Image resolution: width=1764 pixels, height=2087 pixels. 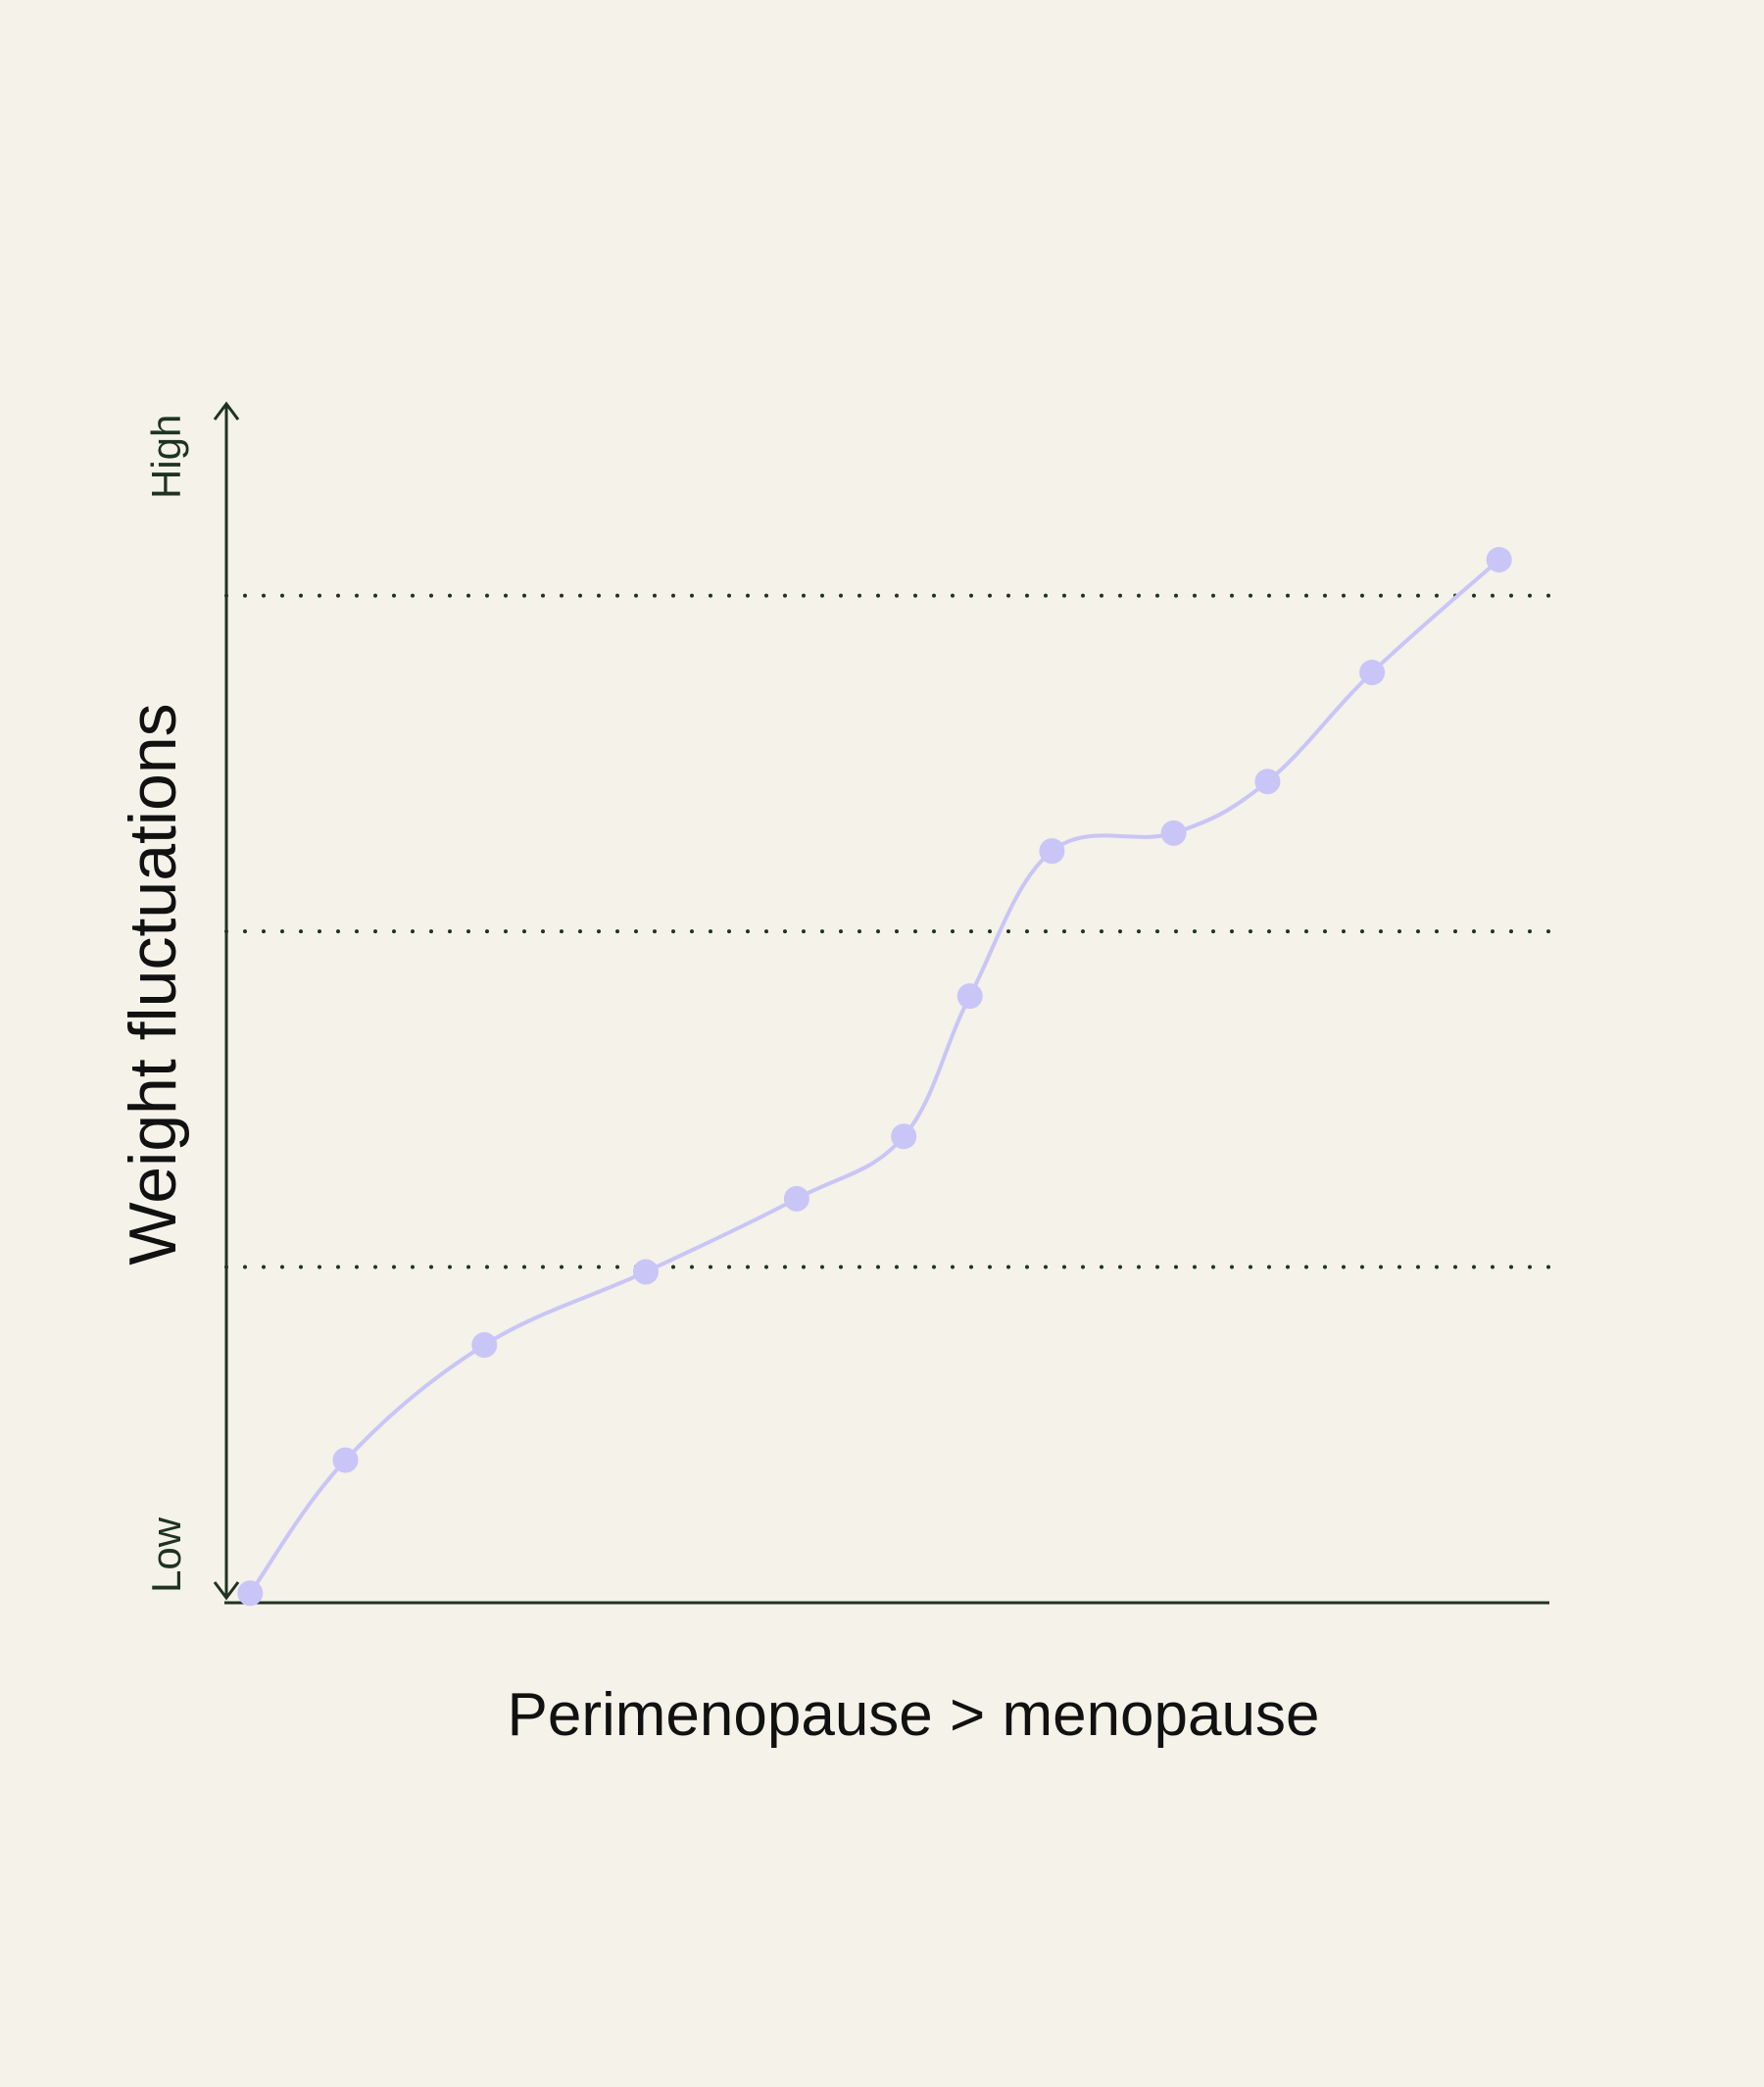 What do you see at coordinates (226, 411) in the screenshot?
I see `y-axis-arrow-up` at bounding box center [226, 411].